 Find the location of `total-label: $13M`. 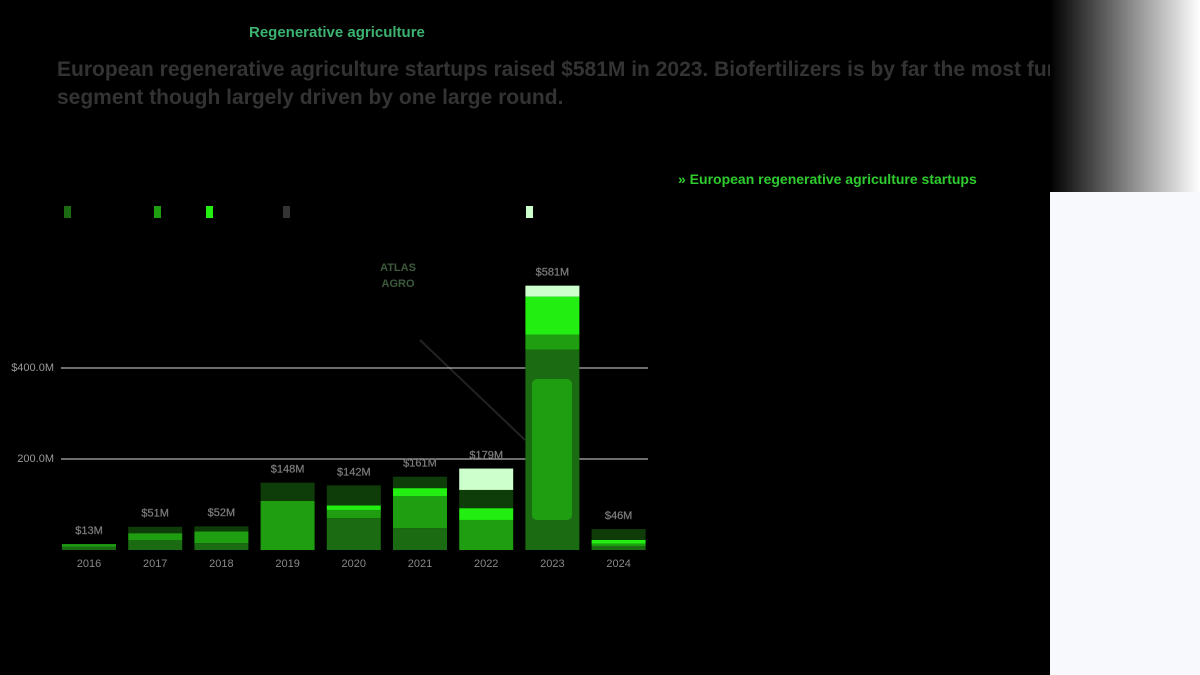

total-label: $13M is located at coordinates (89, 531).